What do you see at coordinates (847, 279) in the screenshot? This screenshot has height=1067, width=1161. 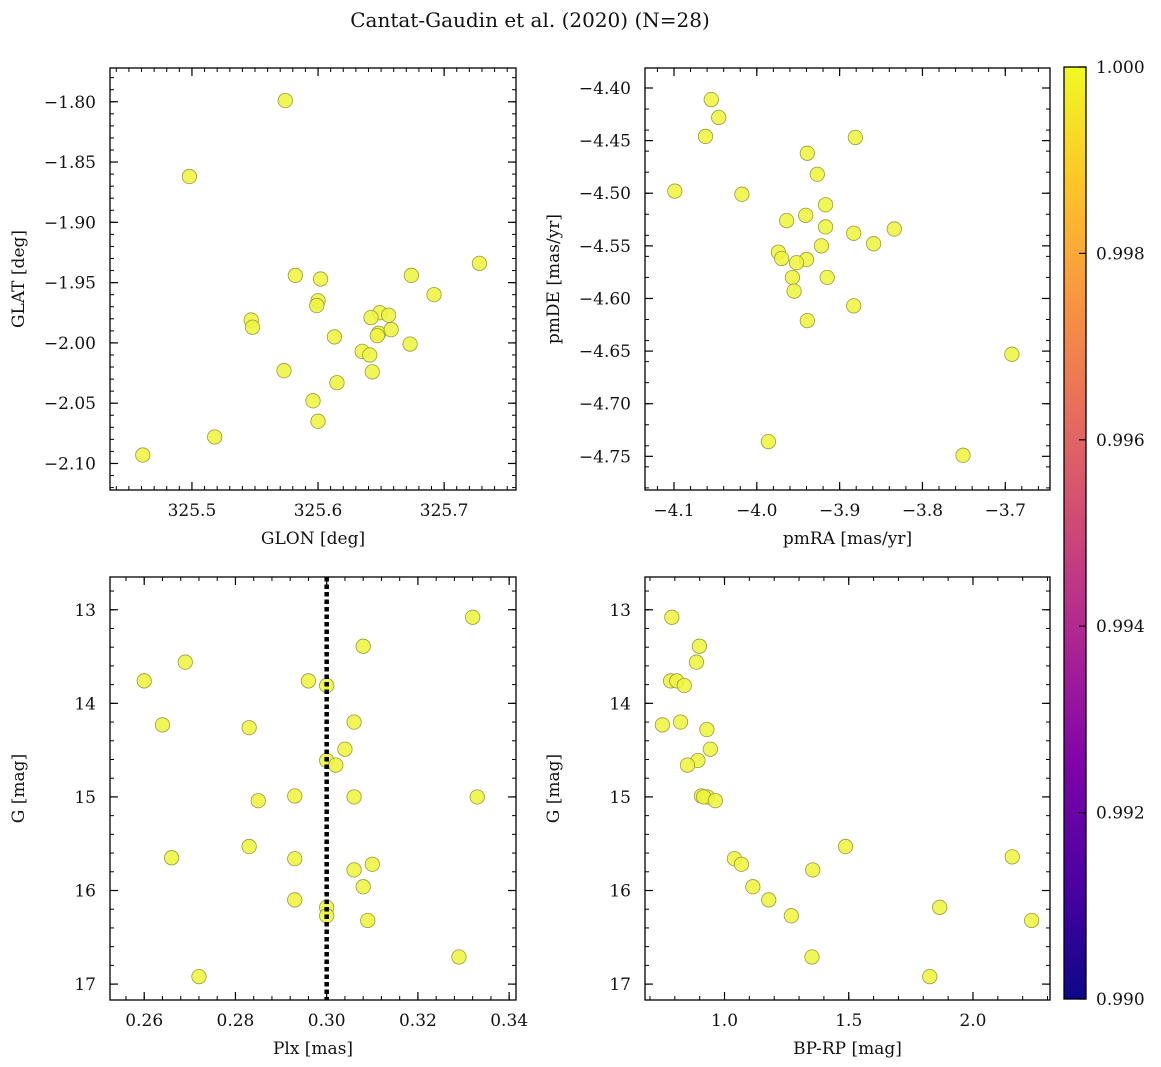 I see `axes-frame` at bounding box center [847, 279].